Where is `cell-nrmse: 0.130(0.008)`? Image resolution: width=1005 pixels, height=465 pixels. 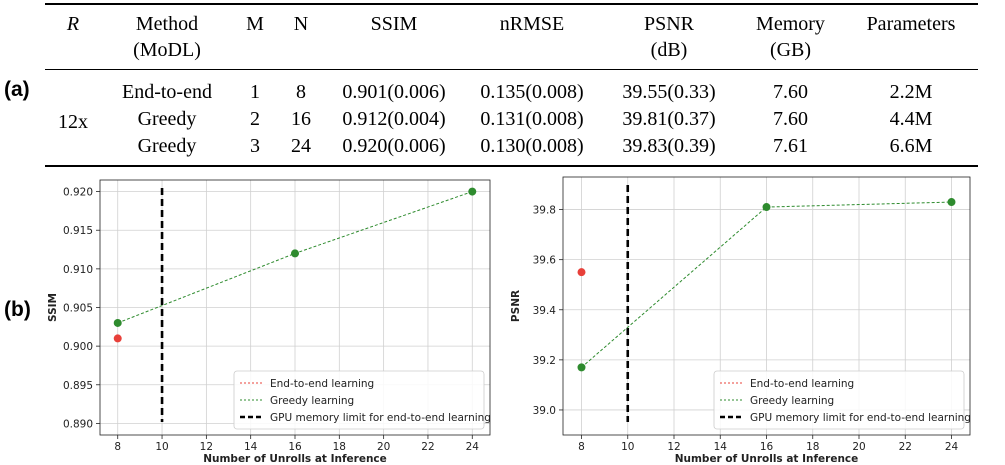
cell-nrmse: 0.130(0.008) is located at coordinates (532, 146).